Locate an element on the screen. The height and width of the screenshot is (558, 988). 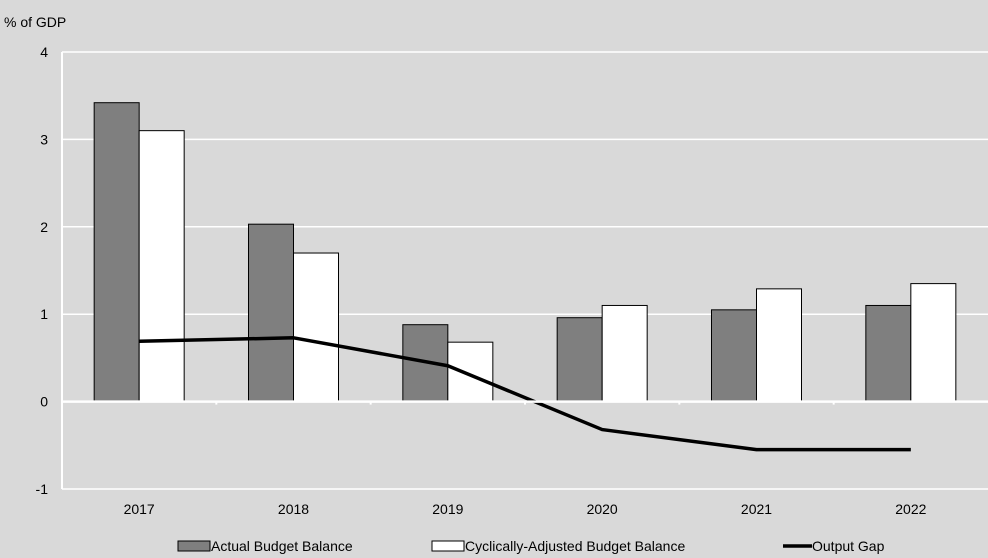
legend-label: Output Gap is located at coordinates (848, 546).